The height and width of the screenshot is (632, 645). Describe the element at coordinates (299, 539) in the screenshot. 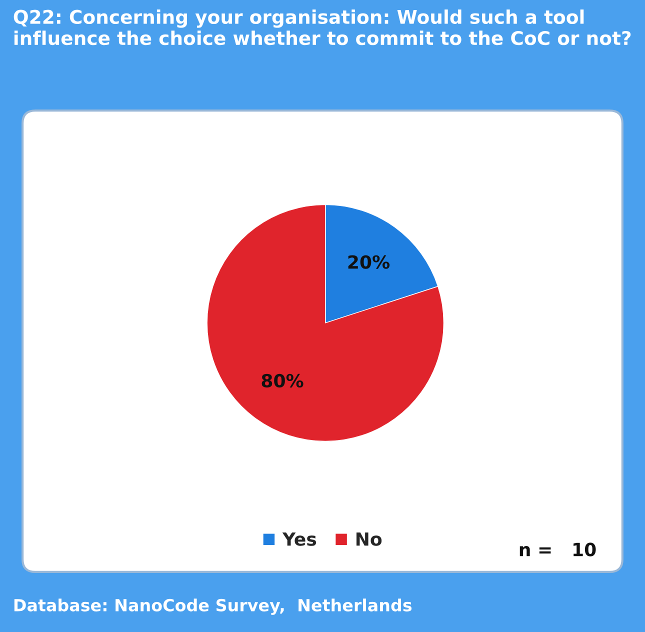

I see `legend-label: Yes` at that location.